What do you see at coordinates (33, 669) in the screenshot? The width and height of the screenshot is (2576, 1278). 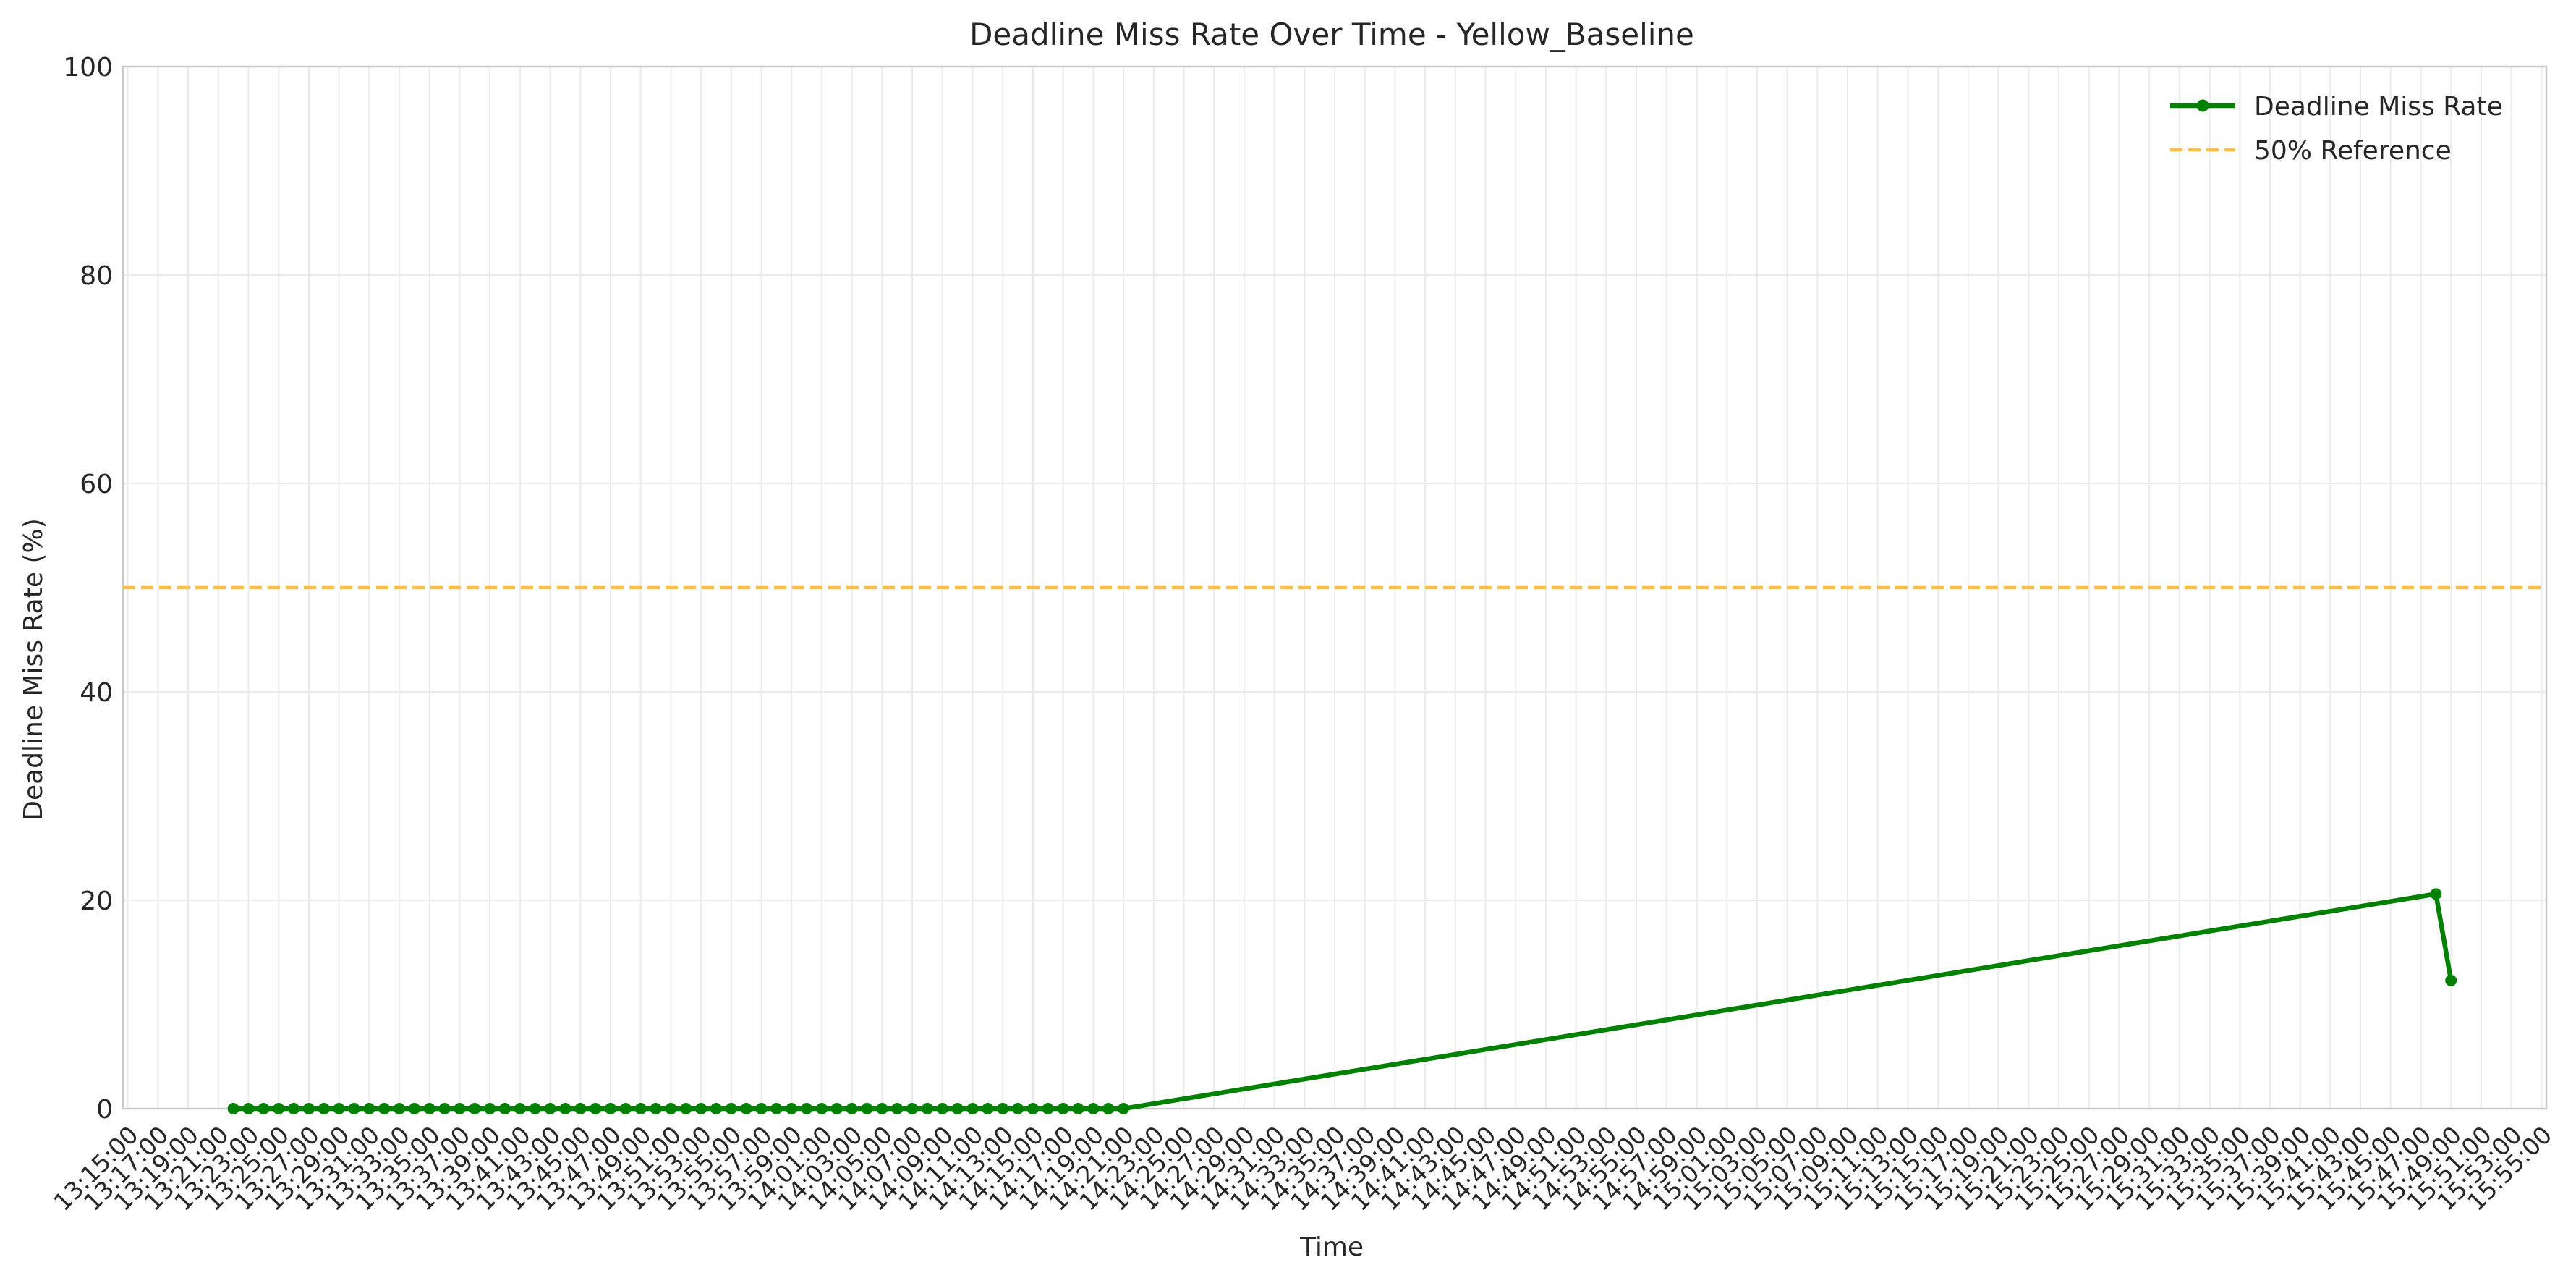 I see `y-axis-label: Deadline Miss Rate (%)` at bounding box center [33, 669].